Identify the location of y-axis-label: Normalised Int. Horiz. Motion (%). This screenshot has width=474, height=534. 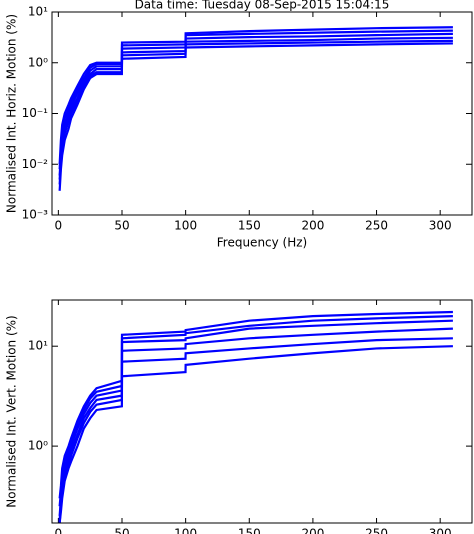
(12, 113).